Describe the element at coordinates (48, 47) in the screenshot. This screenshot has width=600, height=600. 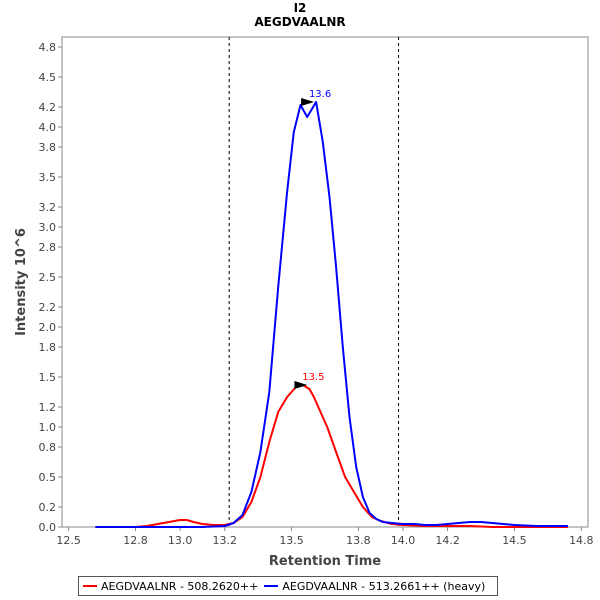
I see `y-tick-label: 4.8` at that location.